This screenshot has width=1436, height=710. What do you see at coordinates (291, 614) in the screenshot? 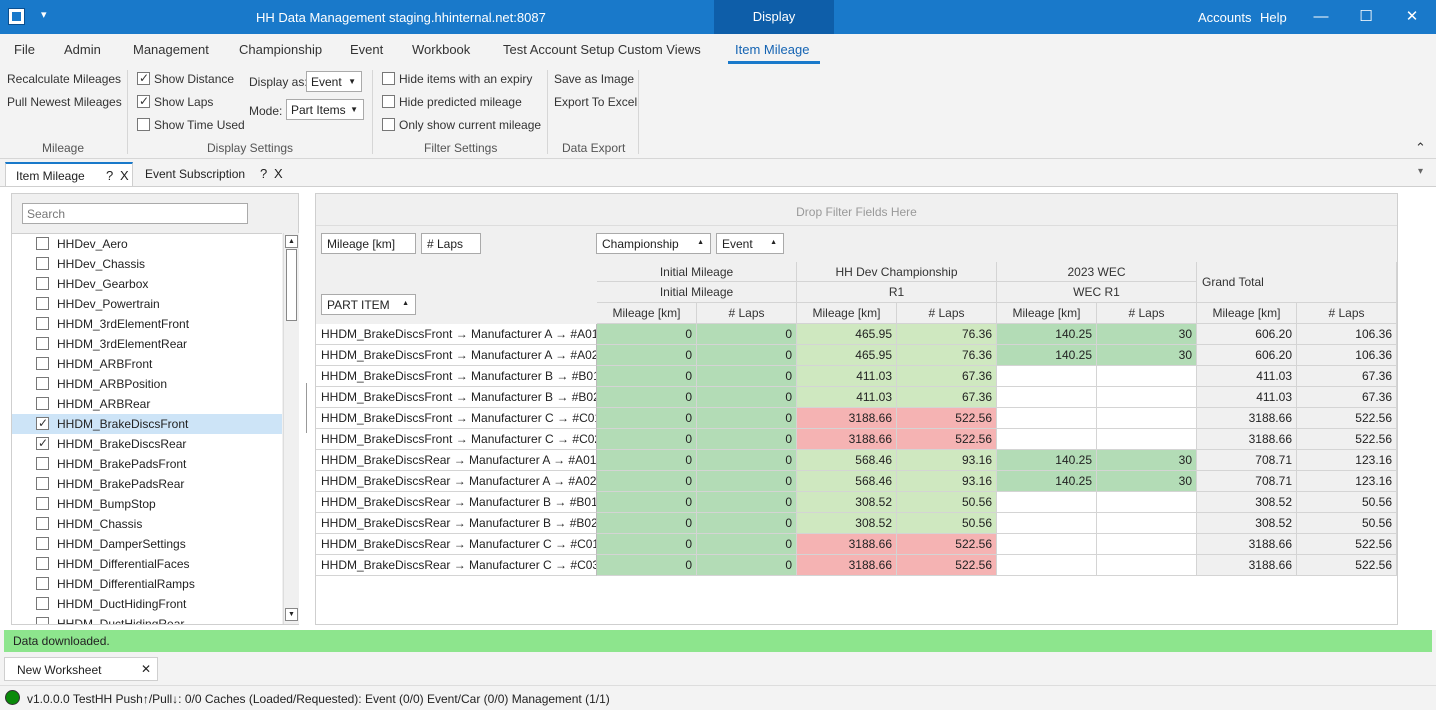
I see `scroll-down-icon: ▼` at bounding box center [291, 614].